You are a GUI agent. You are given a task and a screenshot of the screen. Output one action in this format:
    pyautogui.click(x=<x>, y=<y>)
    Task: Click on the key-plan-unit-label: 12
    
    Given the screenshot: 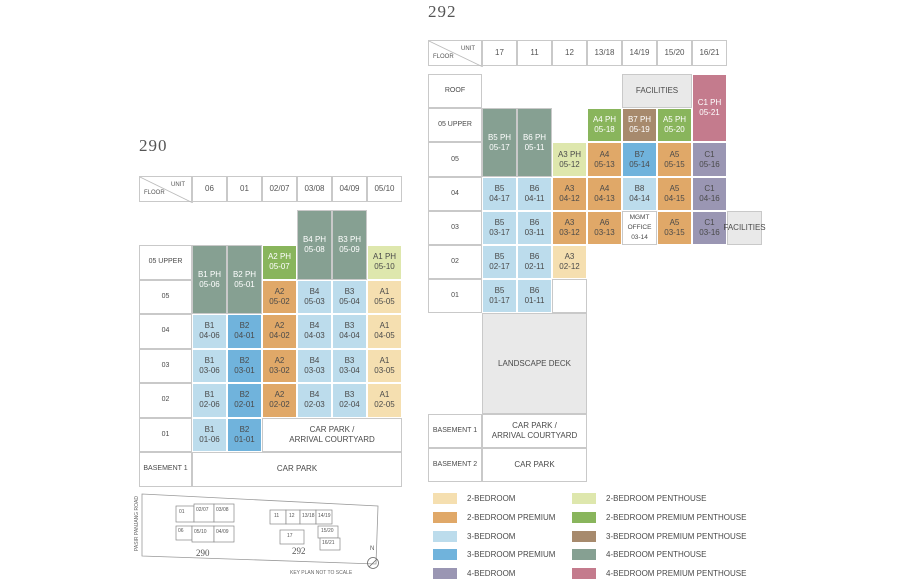 What is the action you would take?
    pyautogui.click(x=292, y=516)
    